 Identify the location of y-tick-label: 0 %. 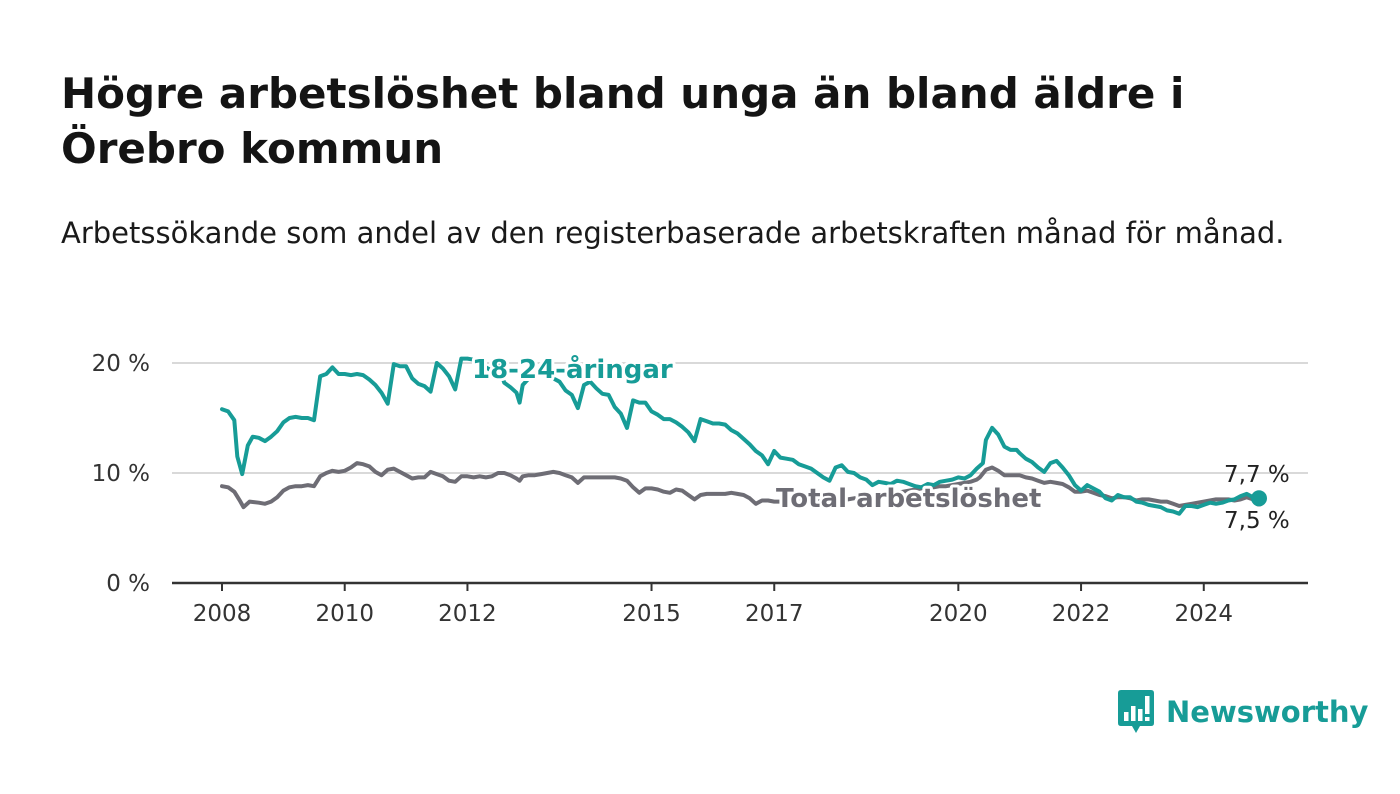
(128, 584).